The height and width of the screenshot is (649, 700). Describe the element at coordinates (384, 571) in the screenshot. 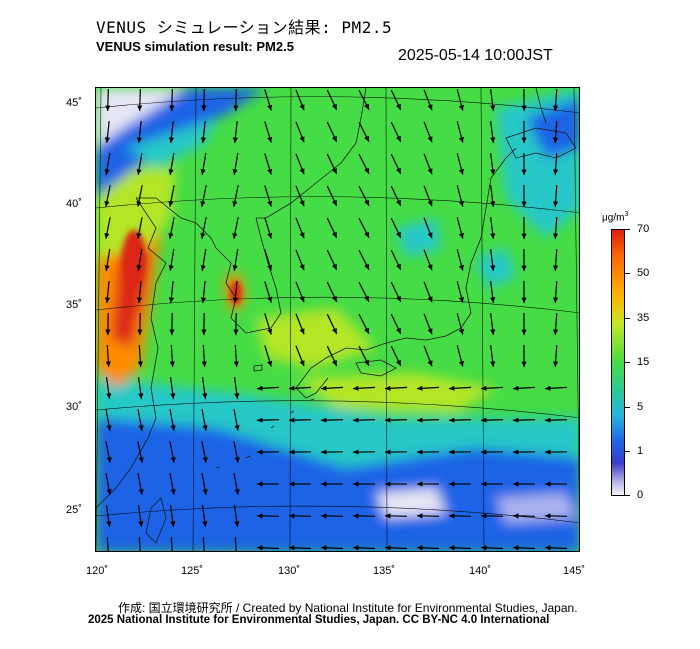

I see `x-tick-135: 135˚` at that location.